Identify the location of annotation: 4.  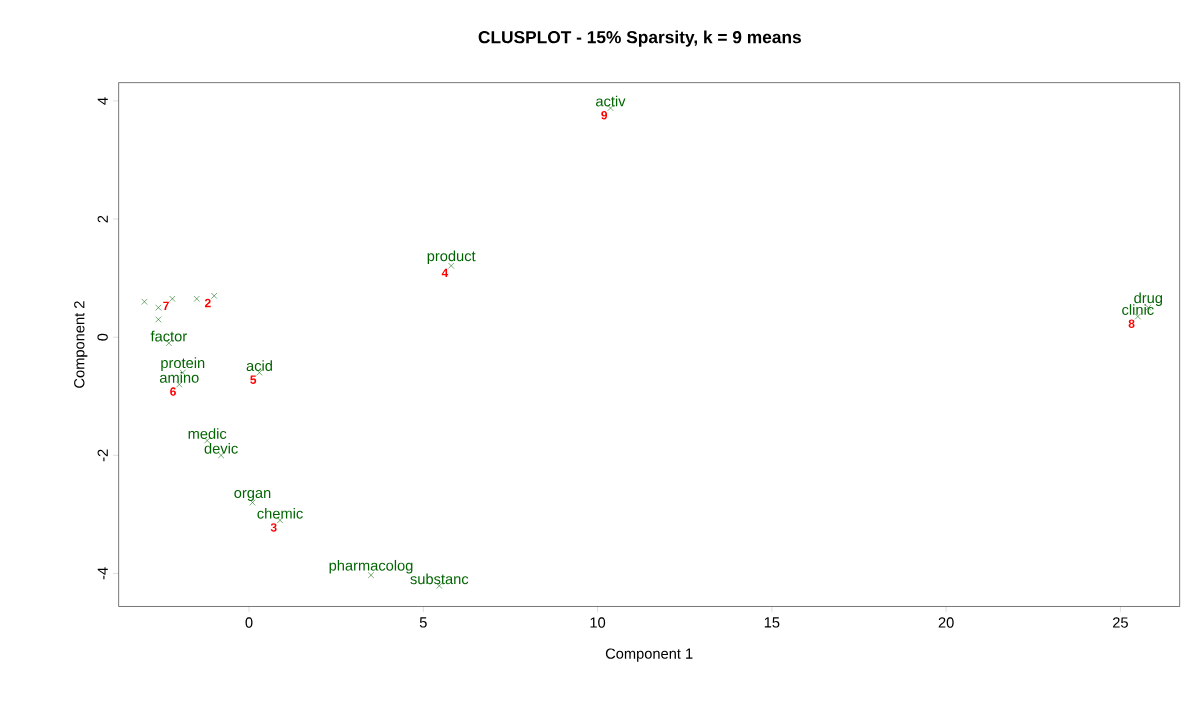
(445, 272).